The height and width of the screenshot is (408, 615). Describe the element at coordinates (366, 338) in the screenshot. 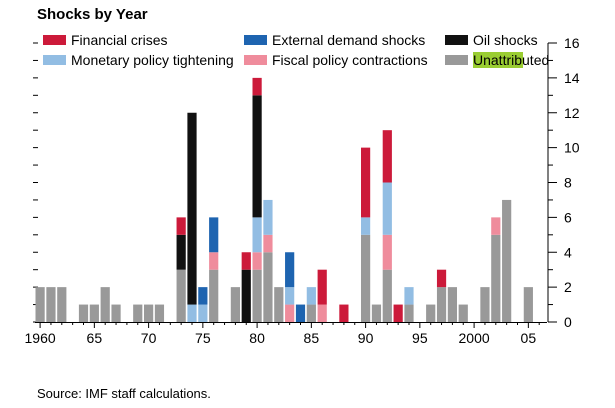

I see `x-tick-label: 90` at that location.